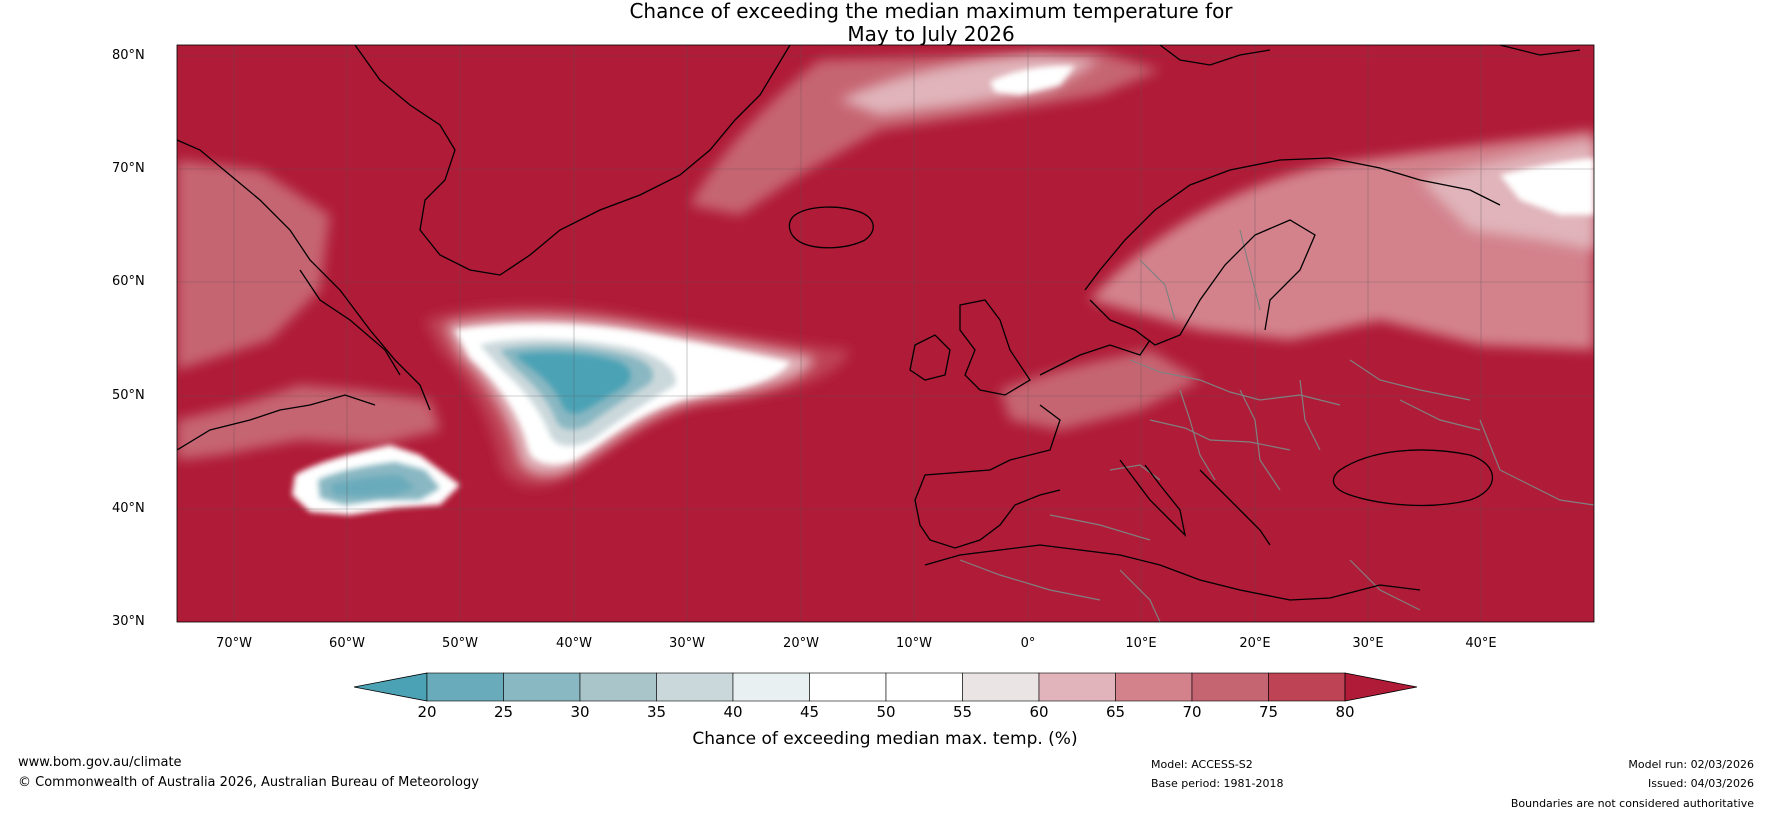 This screenshot has width=1770, height=816. What do you see at coordinates (580, 712) in the screenshot?
I see `colorbar-tick-label: 30` at bounding box center [580, 712].